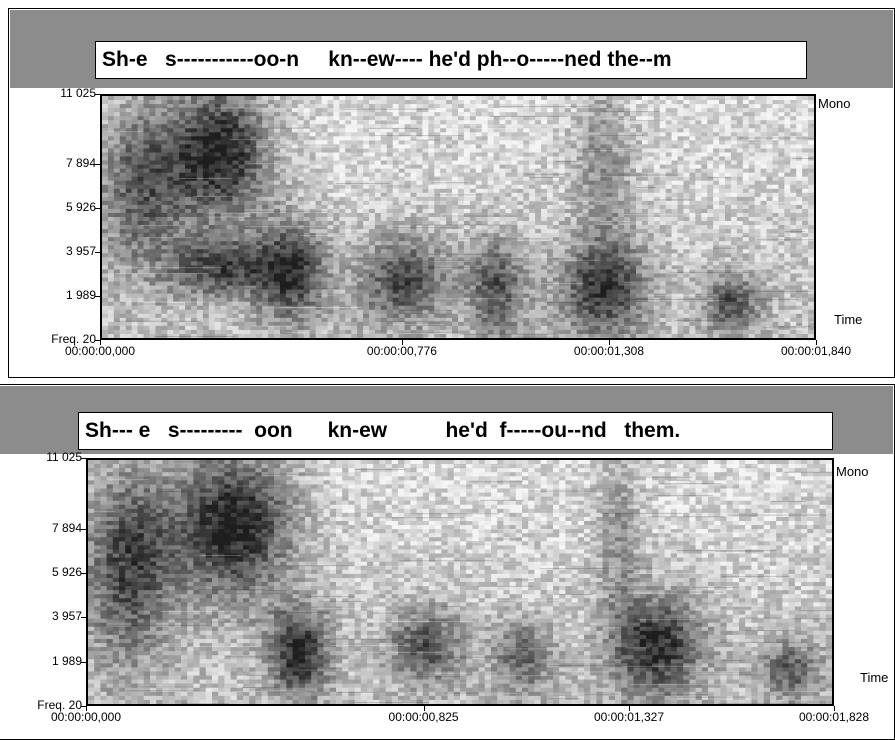 This screenshot has height=740, width=895. Describe the element at coordinates (609, 351) in the screenshot. I see `x-tick-label: 00:00:01,308` at that location.